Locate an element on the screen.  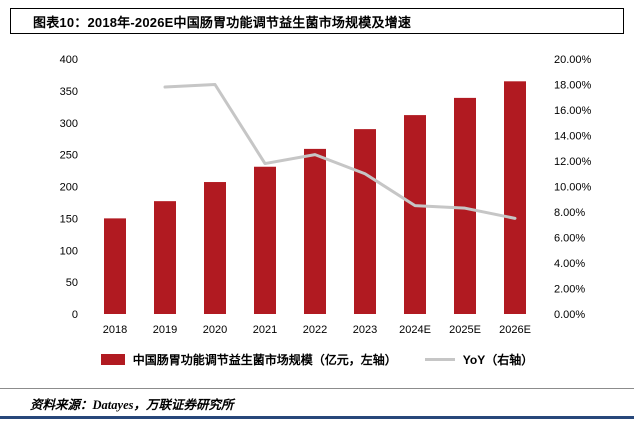
x-axis-tick-label: 2022 is located at coordinates (315, 330).